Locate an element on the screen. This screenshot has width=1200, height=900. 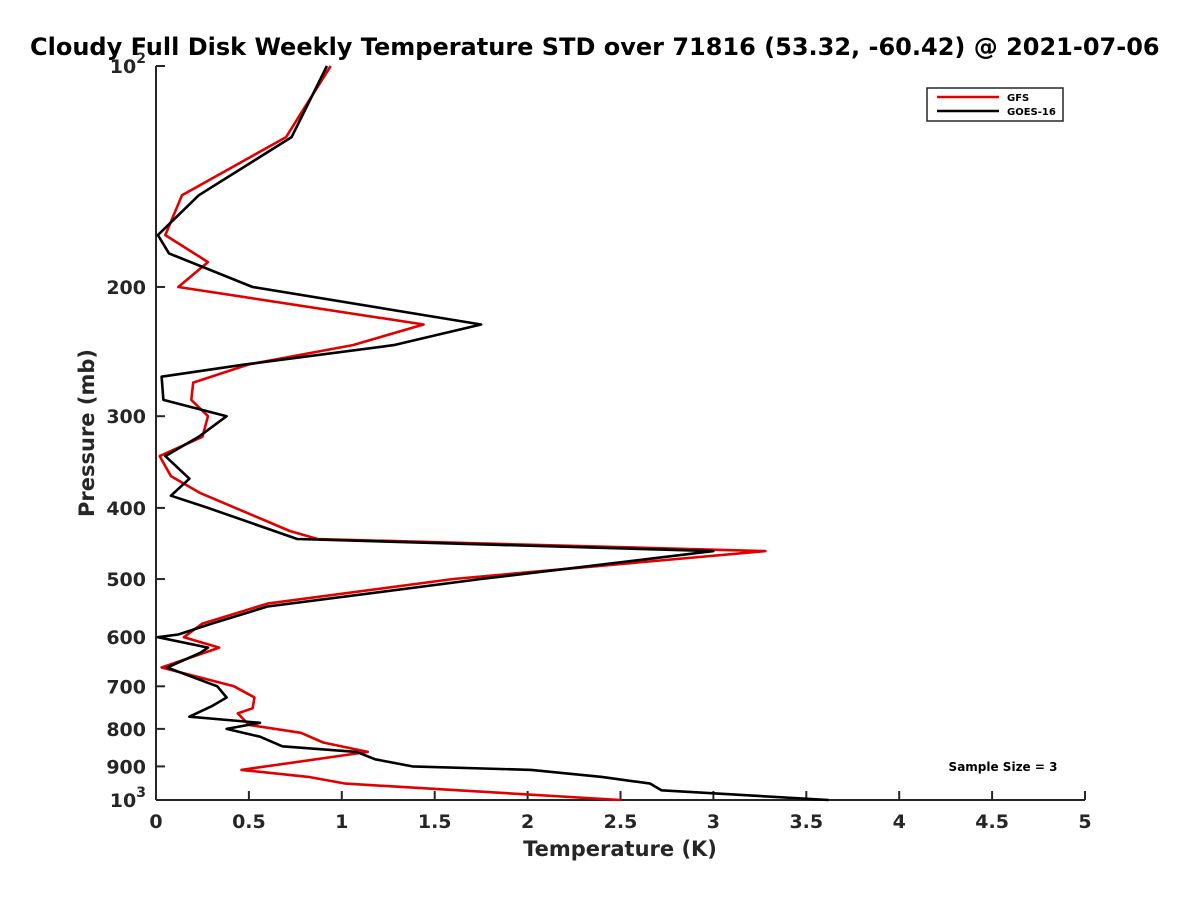
y-tick-label: 300 is located at coordinates (126, 417).